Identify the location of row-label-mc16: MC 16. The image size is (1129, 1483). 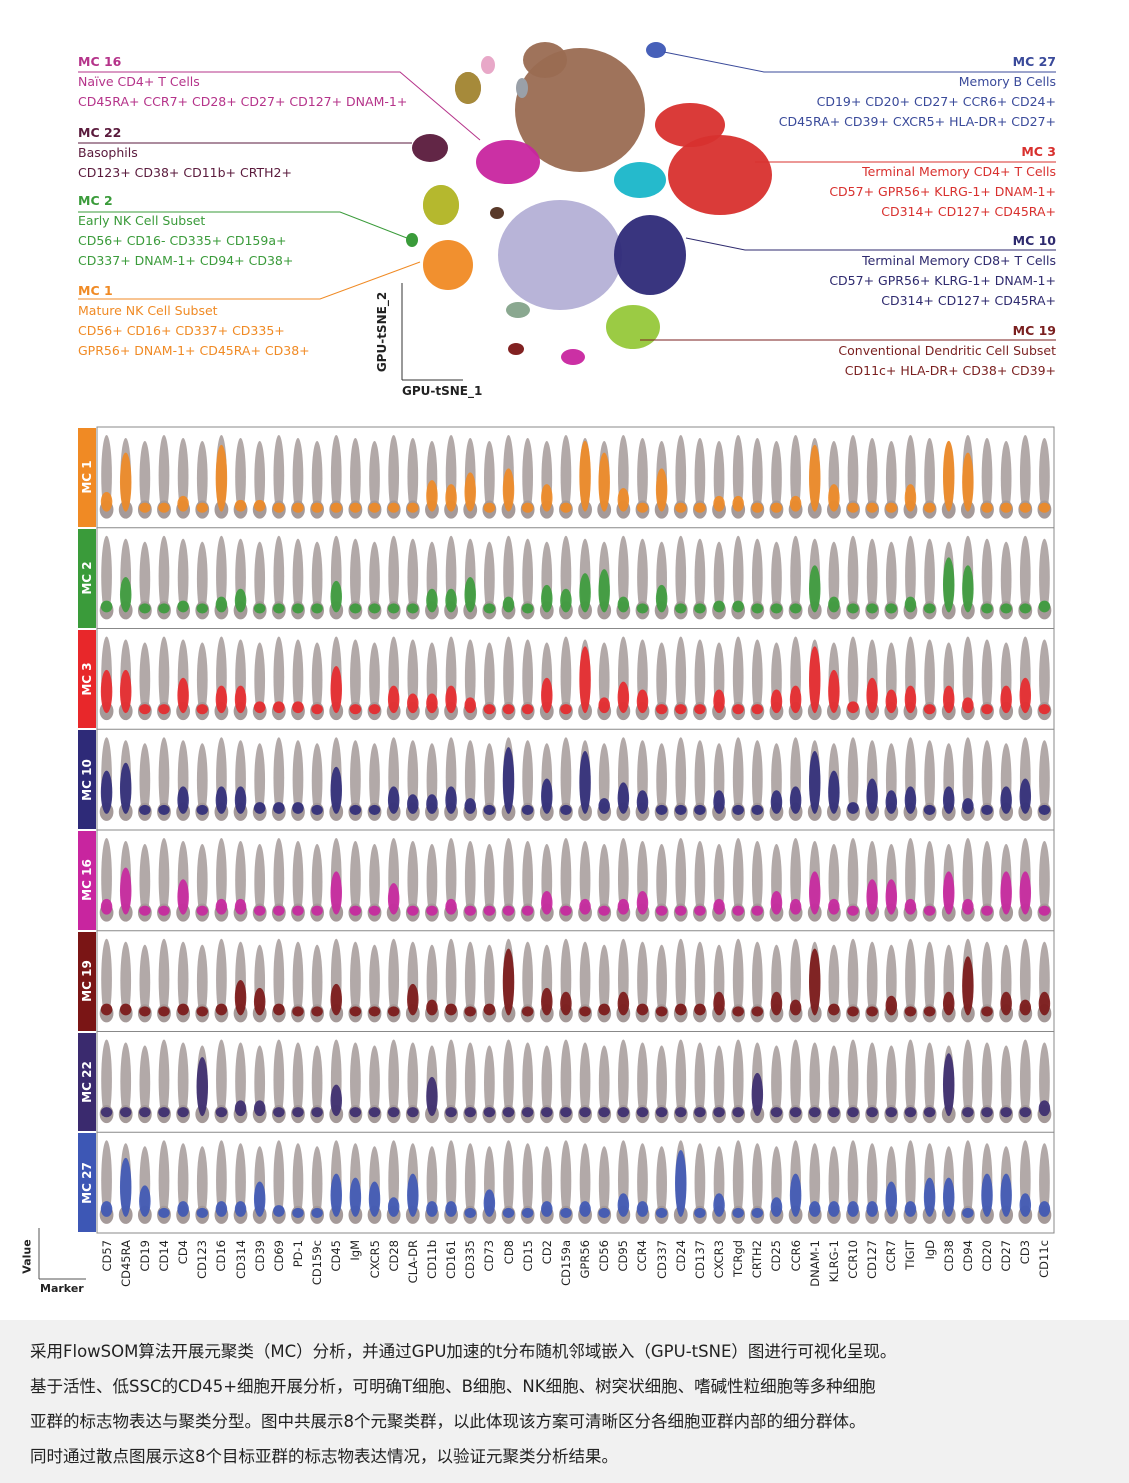
(87, 880).